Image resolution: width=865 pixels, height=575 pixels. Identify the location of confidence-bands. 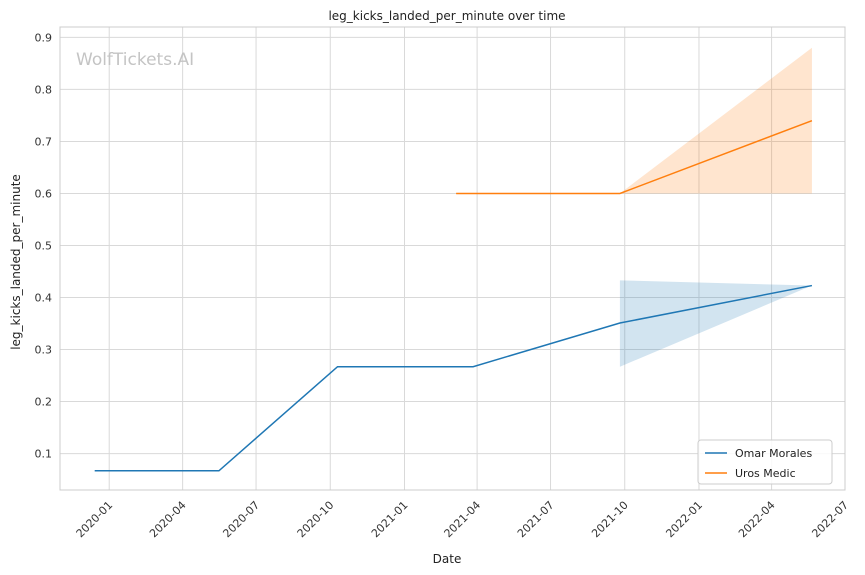
(715, 207).